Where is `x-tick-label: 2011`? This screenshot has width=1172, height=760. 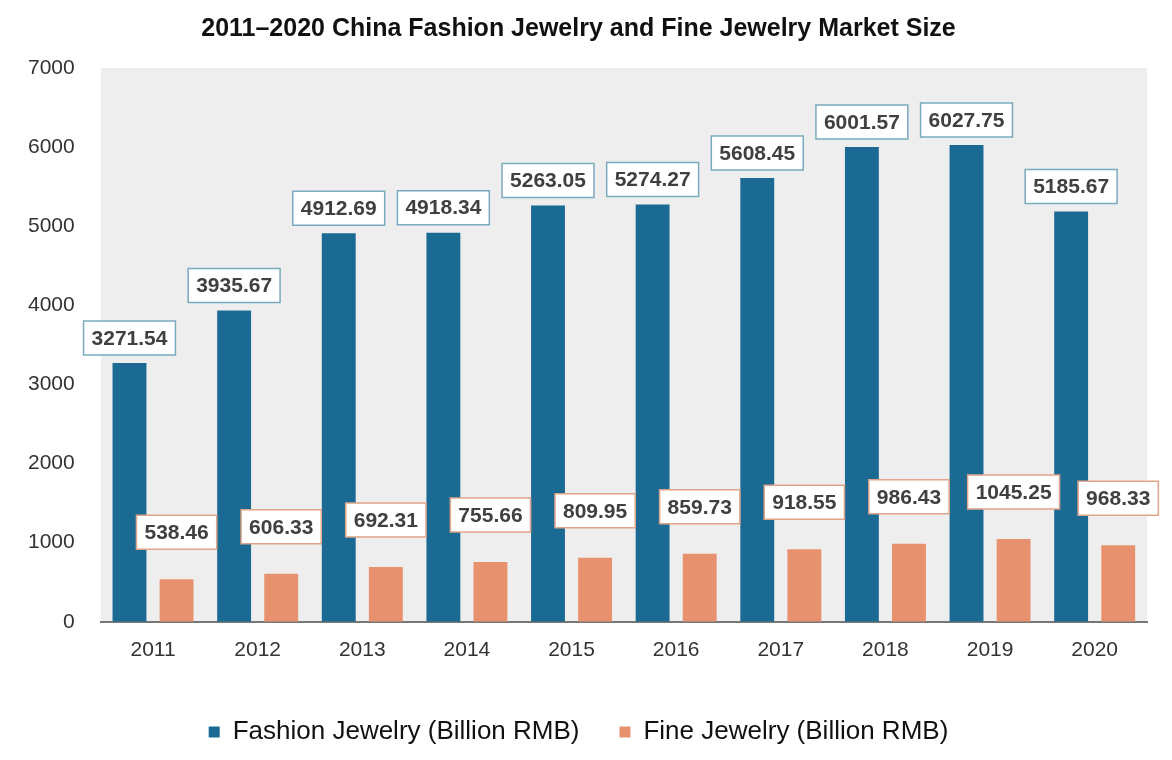 x-tick-label: 2011 is located at coordinates (153, 649).